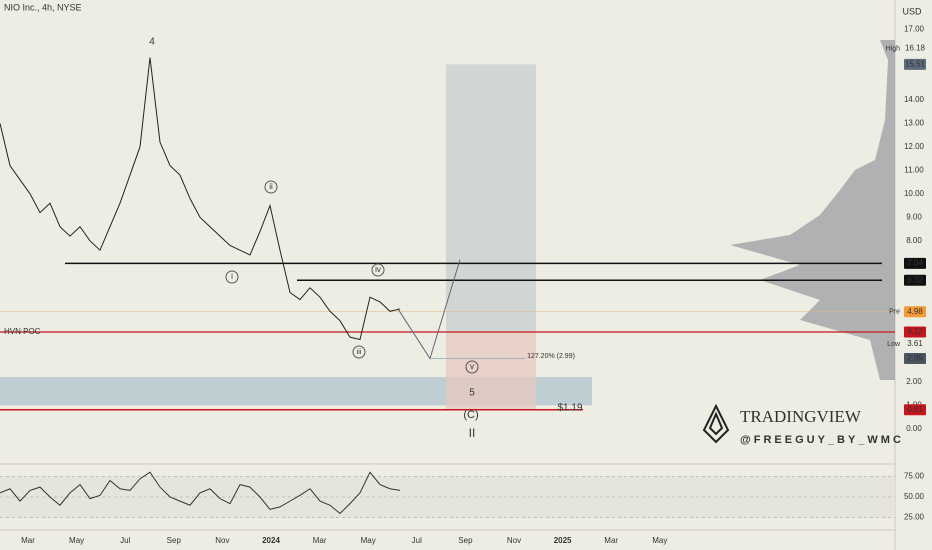 This screenshot has width=932, height=550. Describe the element at coordinates (822, 440) in the screenshot. I see `author: @FREEGUY_BY_WMC` at that location.